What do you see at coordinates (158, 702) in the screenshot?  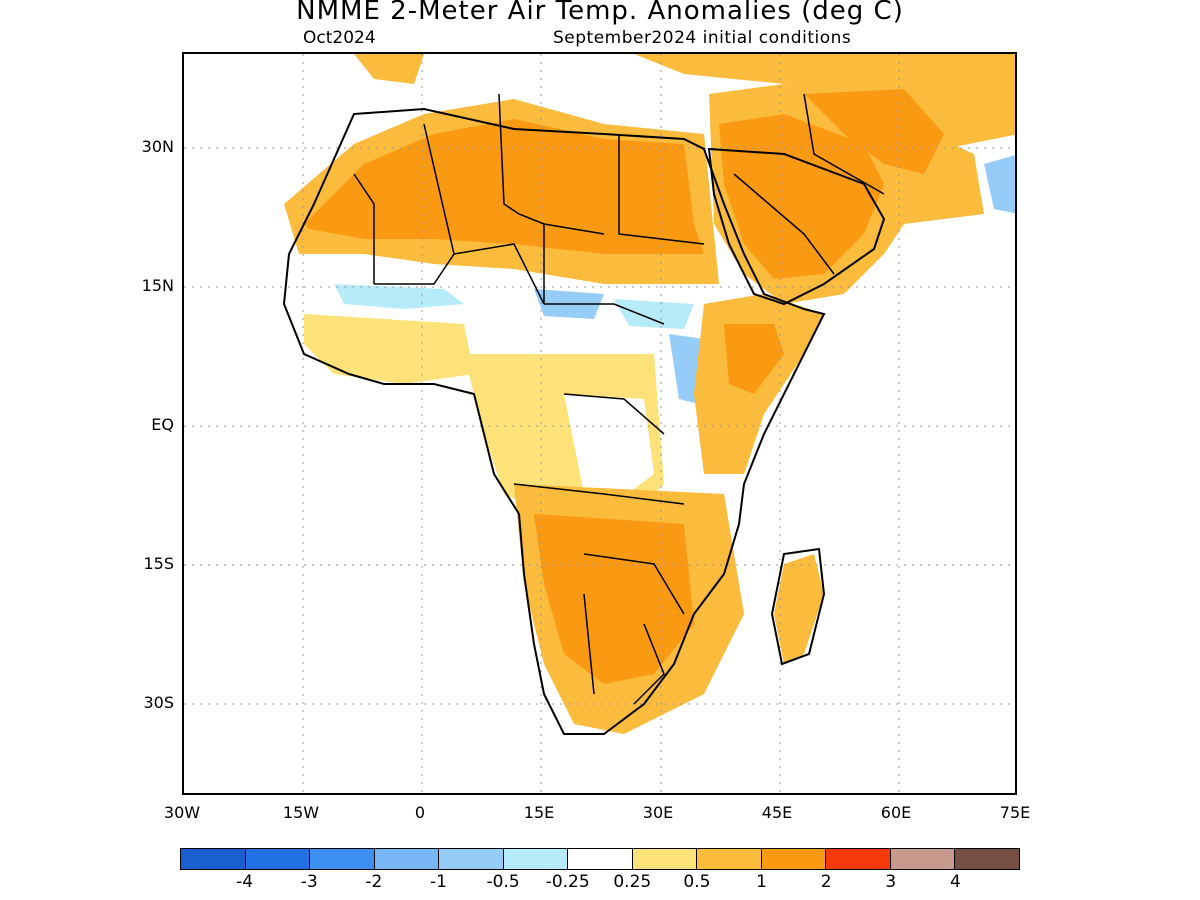 I see `lat-label-30s: 30S` at bounding box center [158, 702].